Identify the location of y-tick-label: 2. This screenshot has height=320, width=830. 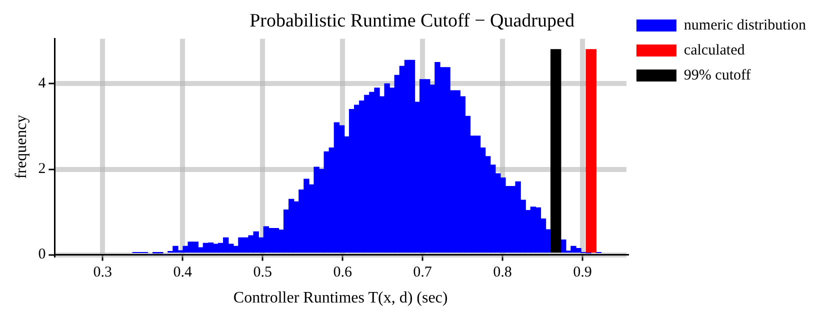
(42, 169).